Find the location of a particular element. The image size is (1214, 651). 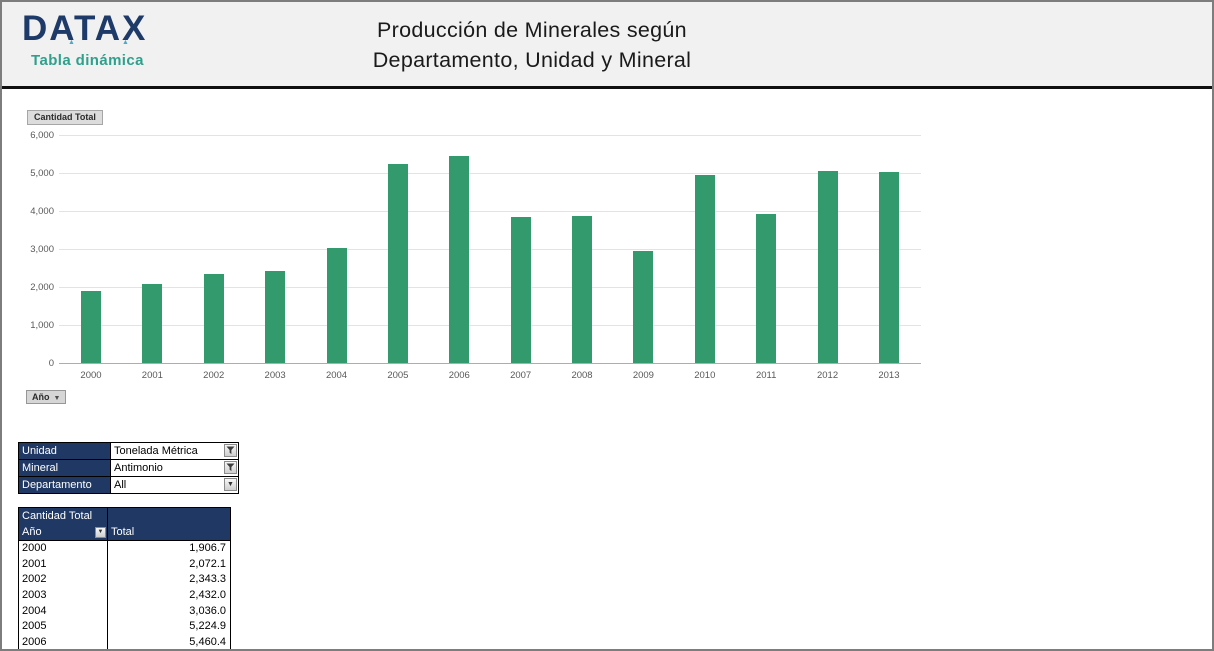

logo: DATAX ▲ ▲ Tabla dinámica is located at coordinates (85, 39).